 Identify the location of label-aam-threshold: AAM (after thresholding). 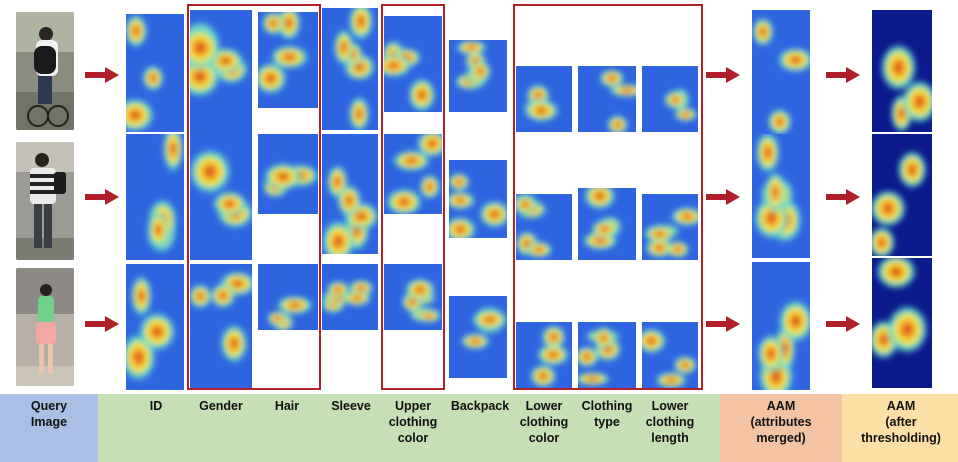
(901, 422).